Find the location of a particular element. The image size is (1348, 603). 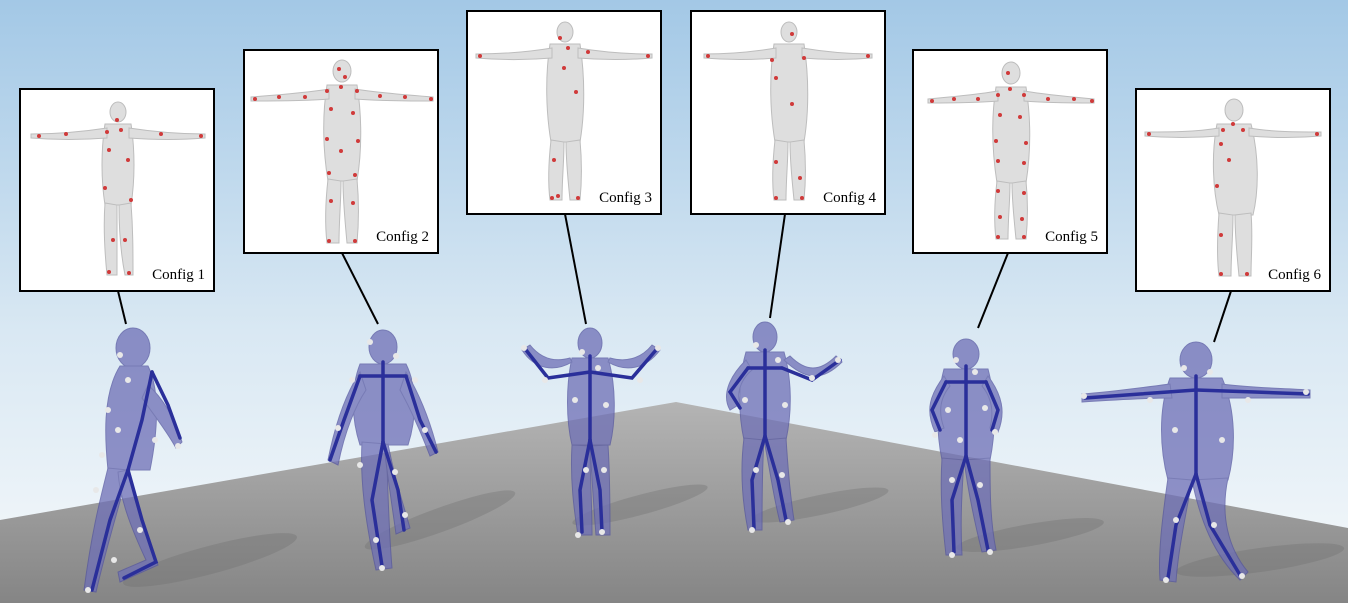

config-panel-2: Config 2 is located at coordinates (341, 151).